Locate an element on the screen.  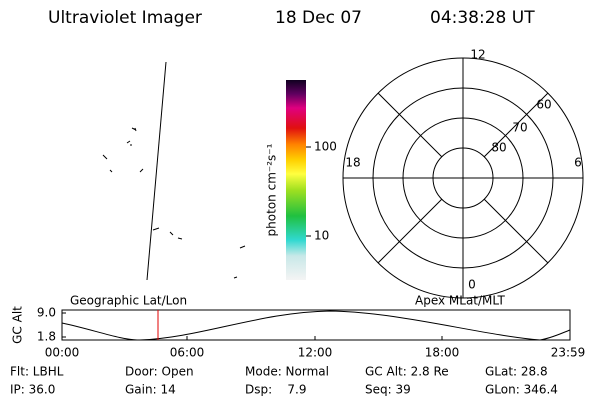
y-tick-label: 9.0 is located at coordinates (46, 313).